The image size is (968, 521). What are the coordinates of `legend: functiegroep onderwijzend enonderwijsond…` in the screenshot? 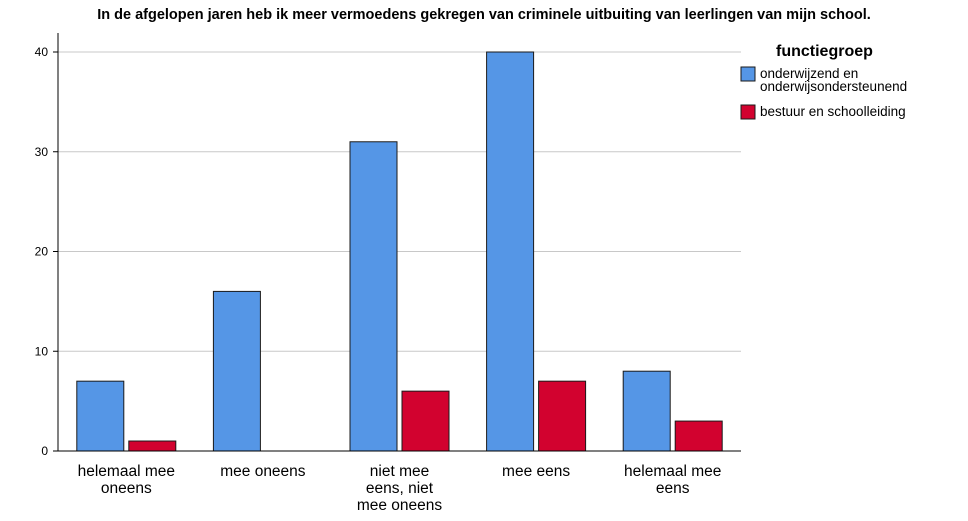 It's located at (823, 81).